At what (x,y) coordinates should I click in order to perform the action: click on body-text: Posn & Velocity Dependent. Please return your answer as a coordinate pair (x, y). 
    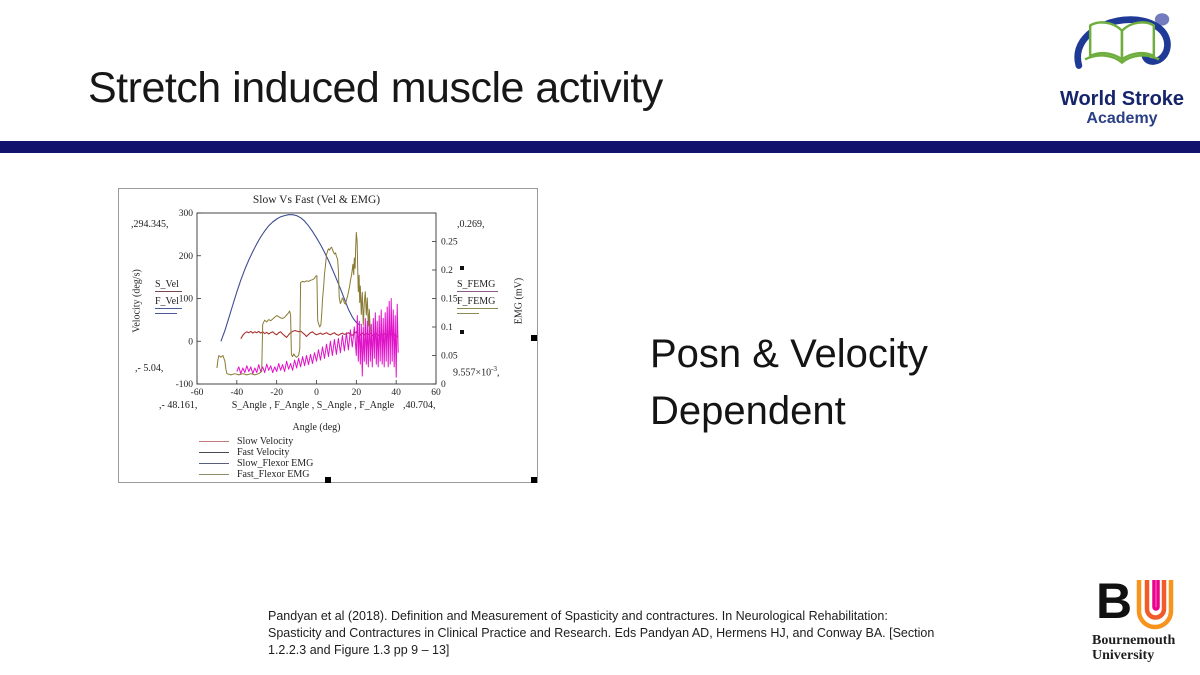
    Looking at the image, I should click on (789, 382).